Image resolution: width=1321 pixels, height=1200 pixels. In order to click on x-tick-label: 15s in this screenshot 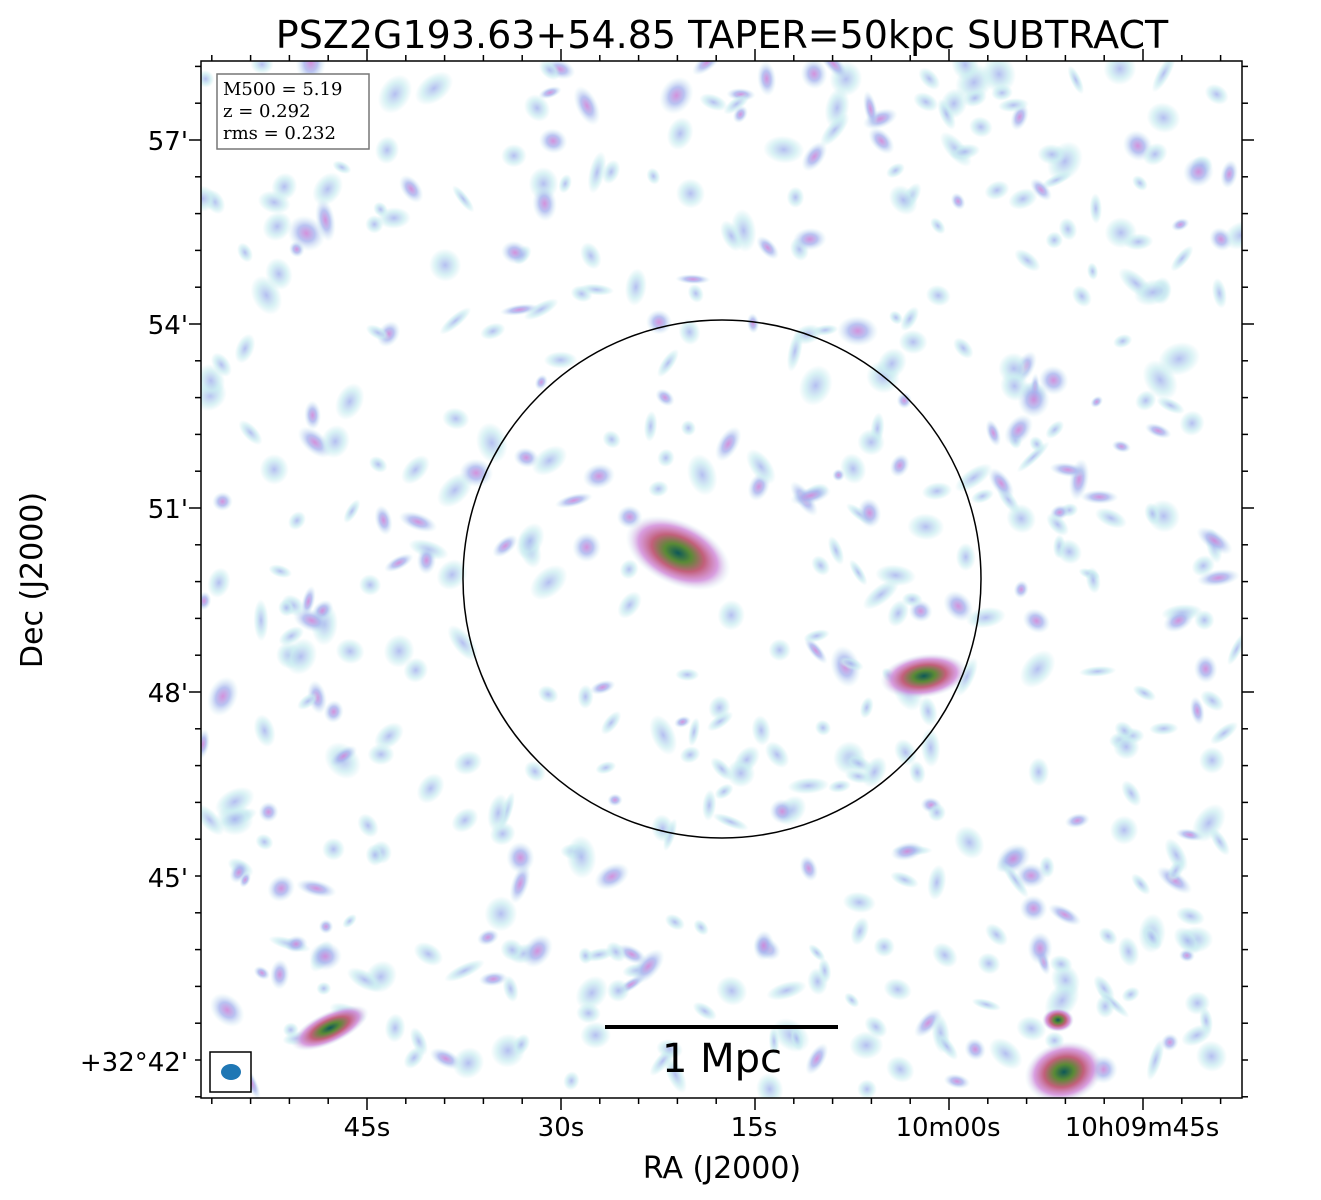, I will do `click(754, 1128)`.